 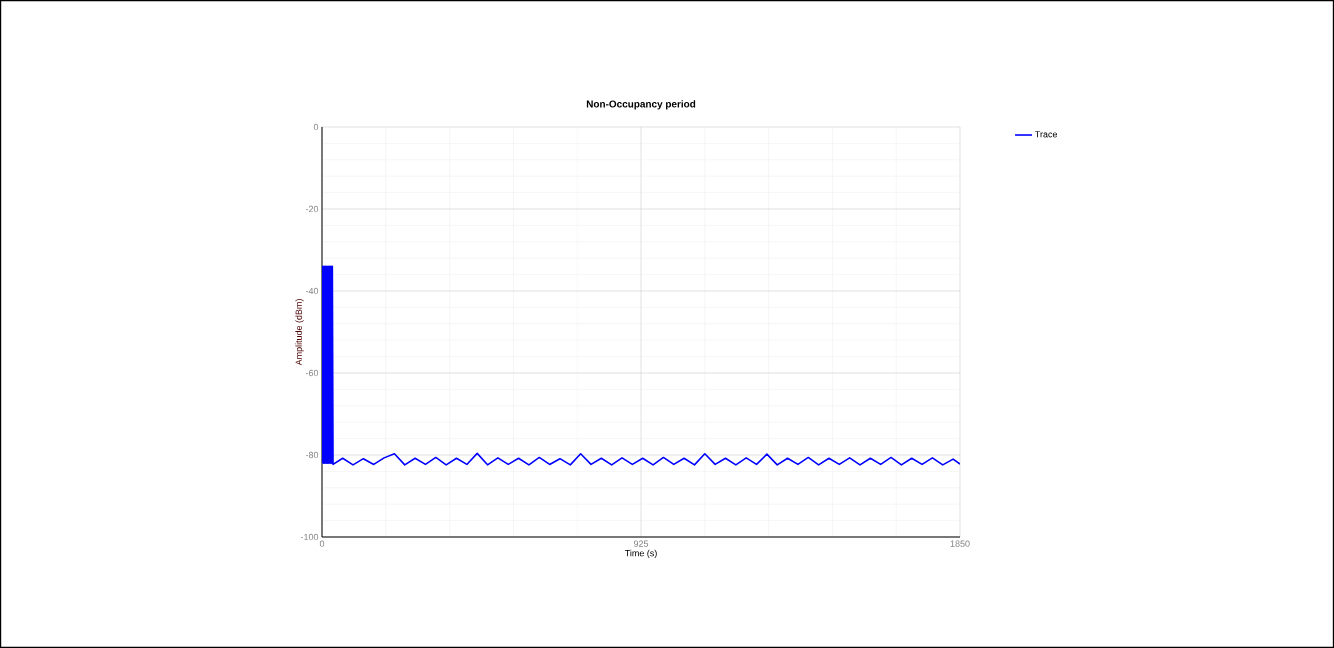 I want to click on x-axis-title: Time (s), so click(x=640, y=554).